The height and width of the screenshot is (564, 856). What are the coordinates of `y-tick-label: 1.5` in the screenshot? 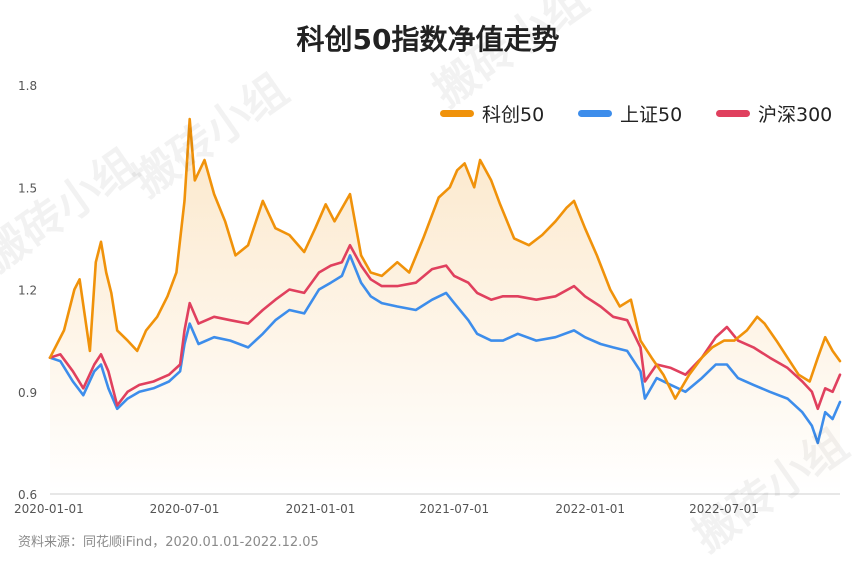 It's located at (27, 188).